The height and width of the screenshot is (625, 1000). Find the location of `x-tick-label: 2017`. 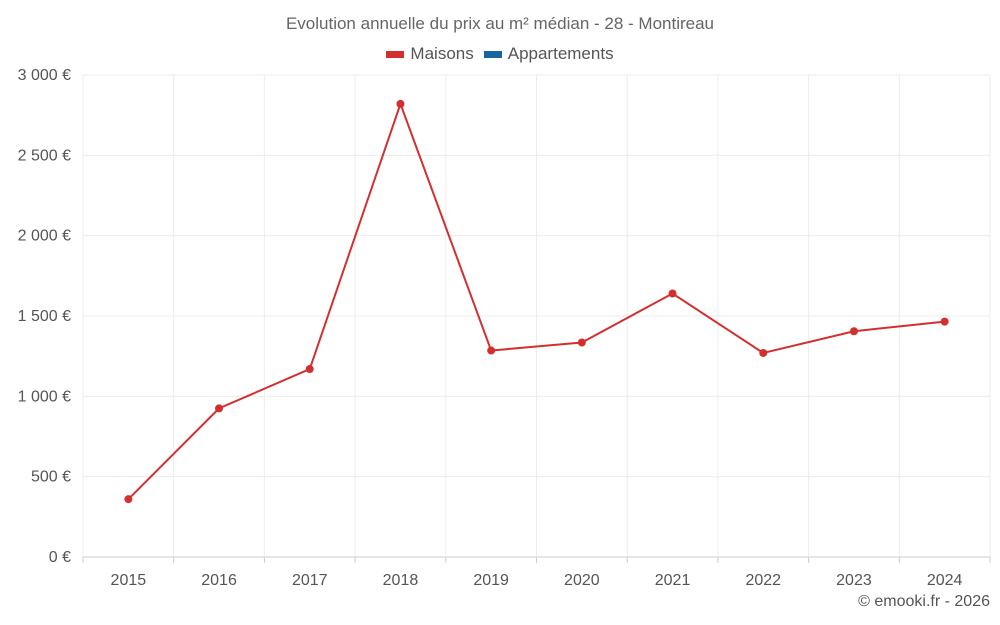

x-tick-label: 2017 is located at coordinates (310, 580).